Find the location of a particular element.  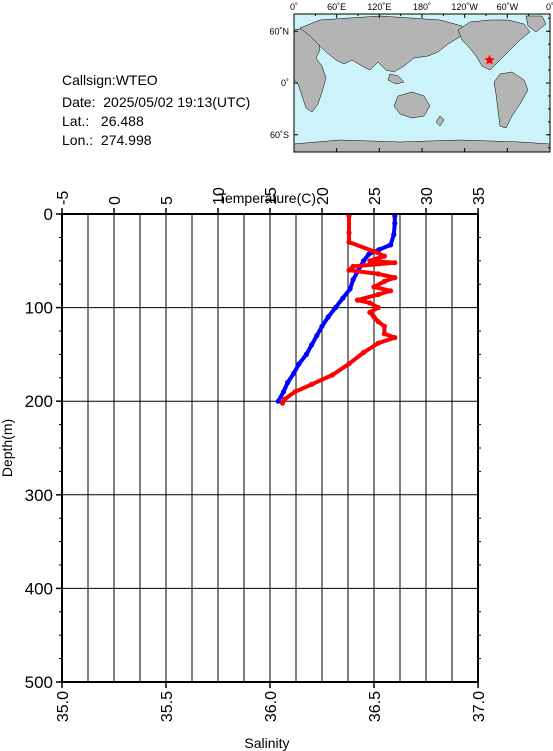

bottom-tick-label: 36.0 is located at coordinates (271, 706).